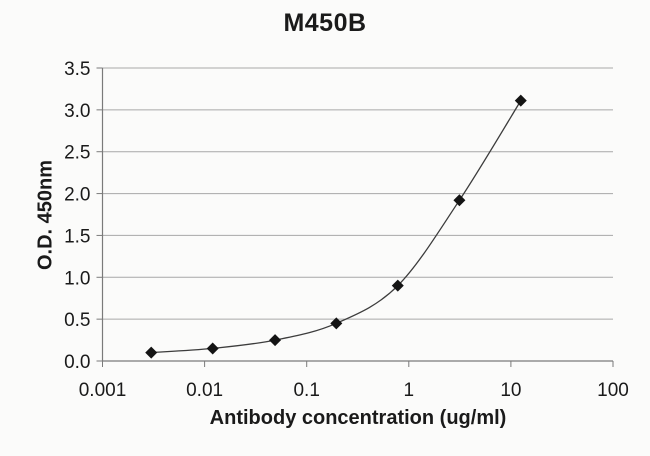 This screenshot has height=456, width=650. What do you see at coordinates (77, 236) in the screenshot?
I see `y-tick-label: 1.5` at bounding box center [77, 236].